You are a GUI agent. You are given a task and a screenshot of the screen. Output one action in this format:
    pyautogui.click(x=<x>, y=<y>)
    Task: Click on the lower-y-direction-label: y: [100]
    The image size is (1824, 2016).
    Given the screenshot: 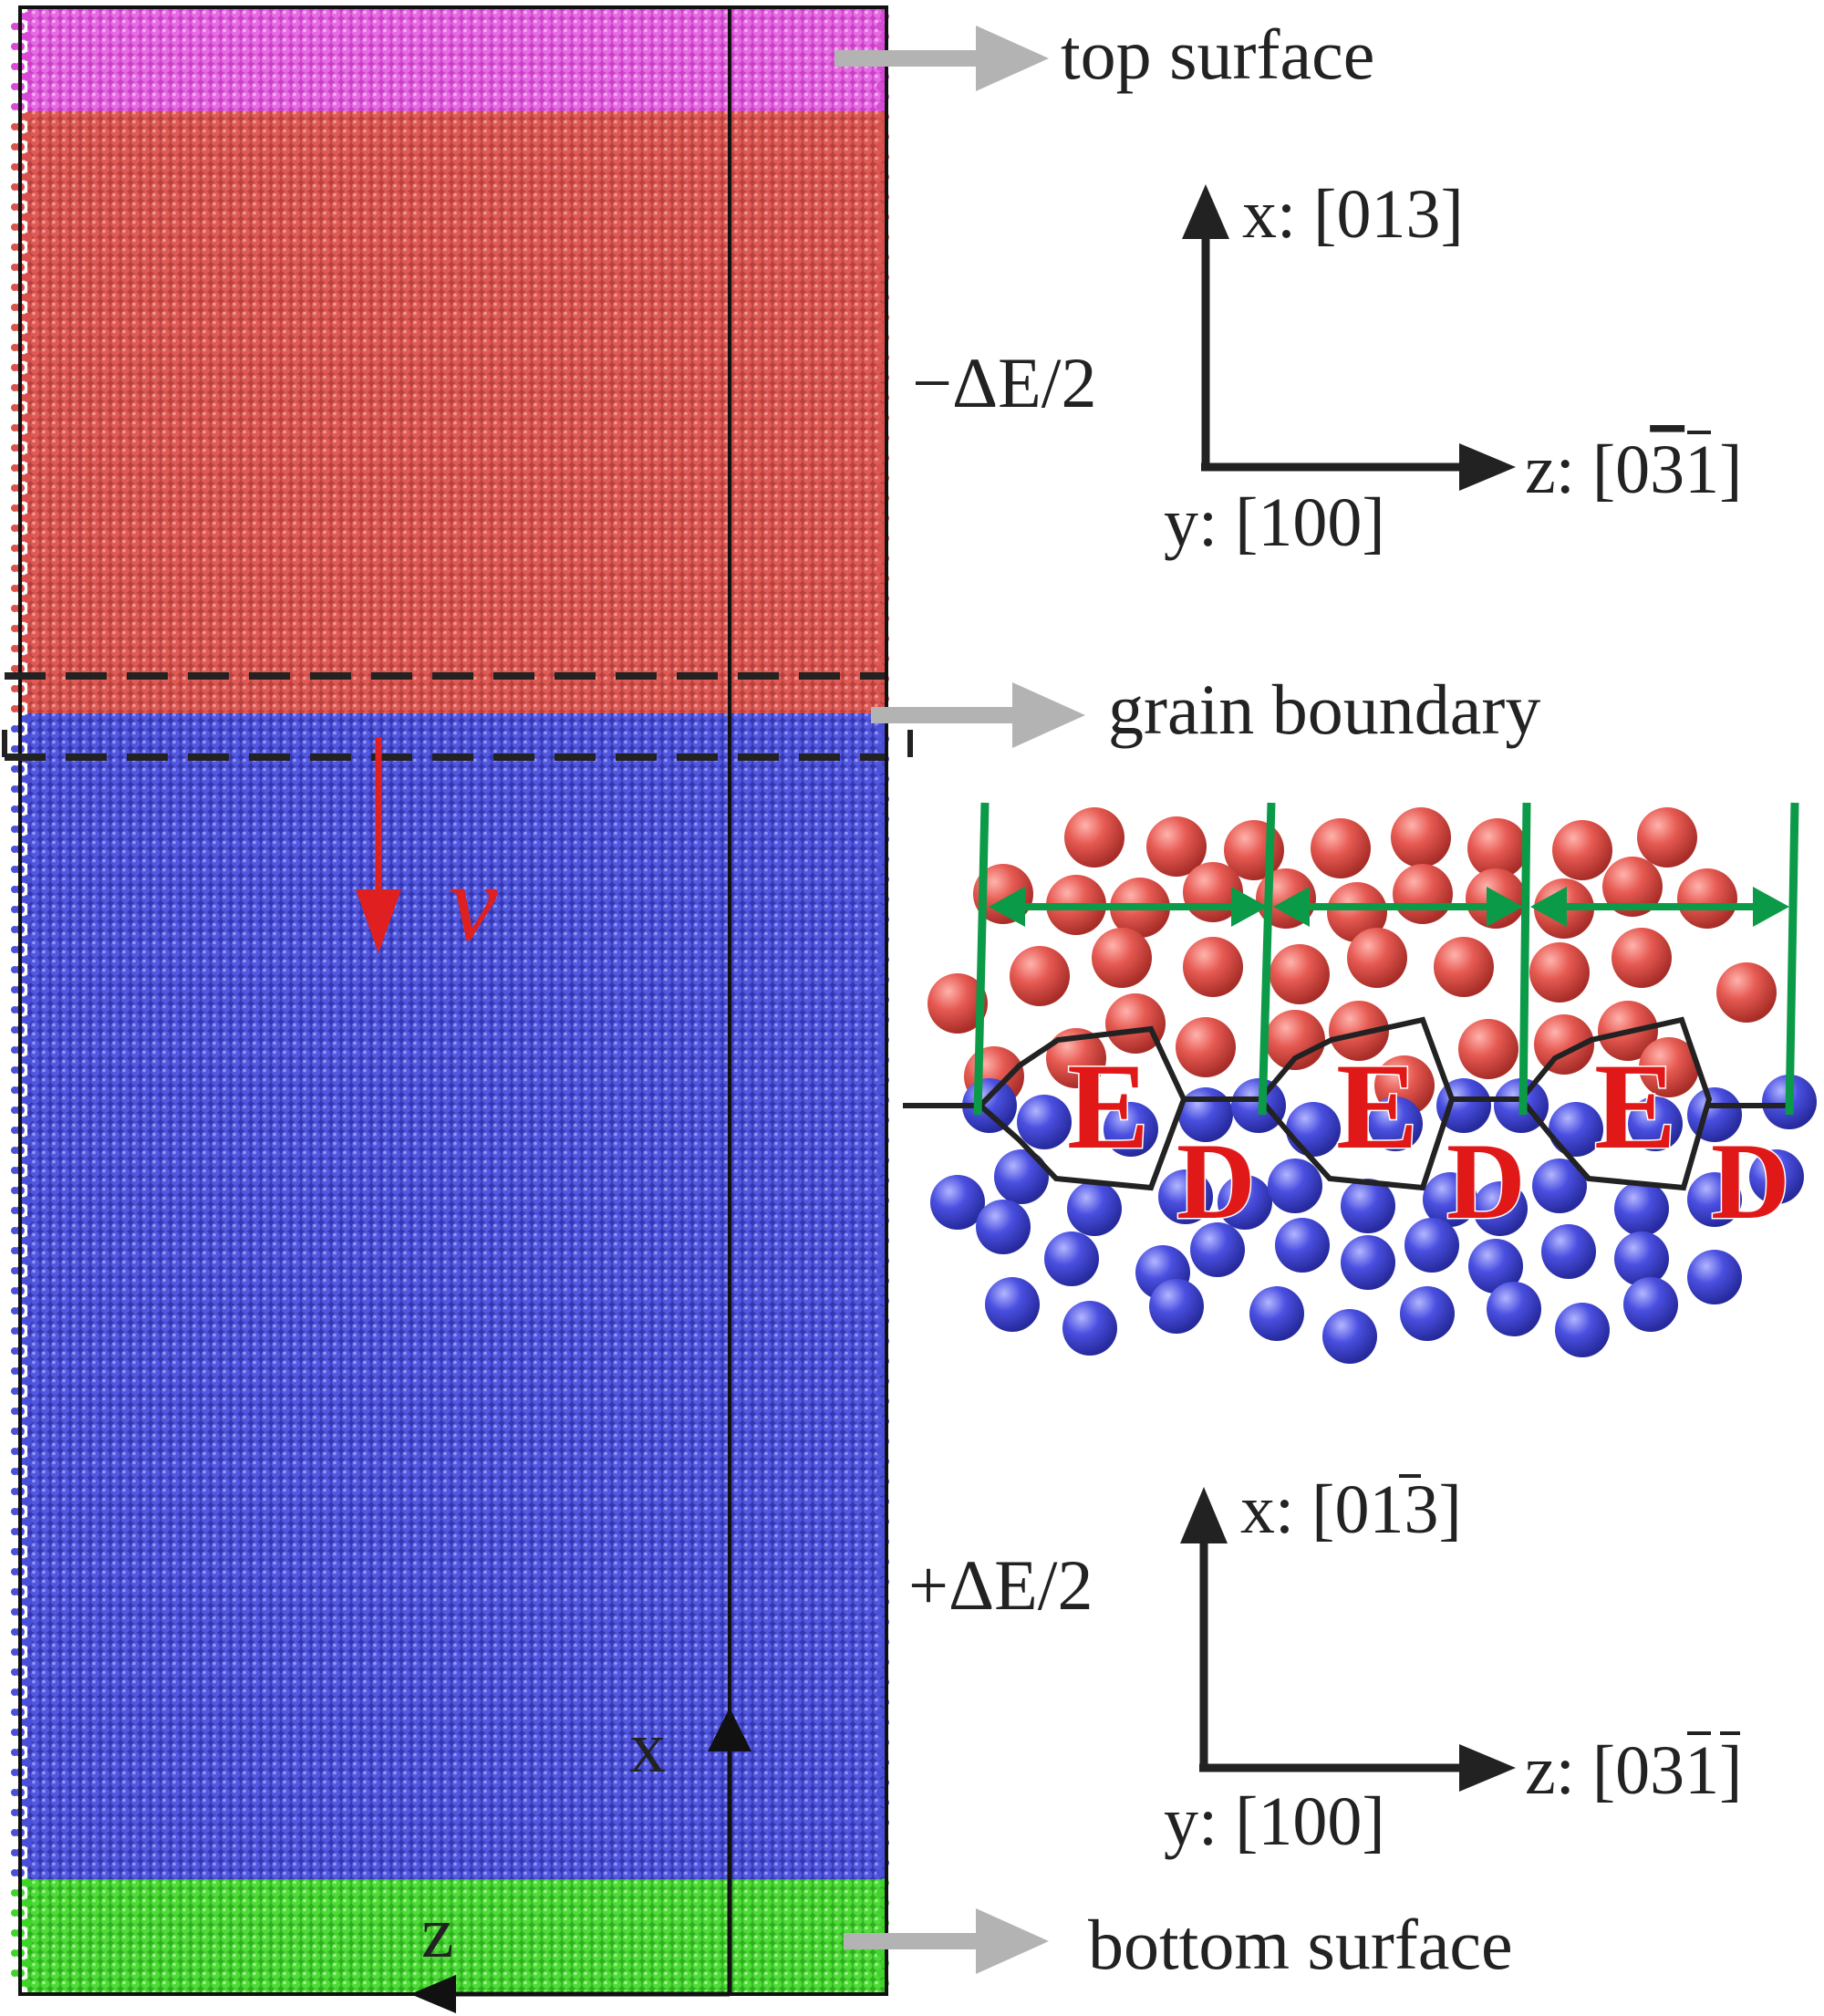 What is the action you would take?
    pyautogui.click(x=1275, y=1822)
    